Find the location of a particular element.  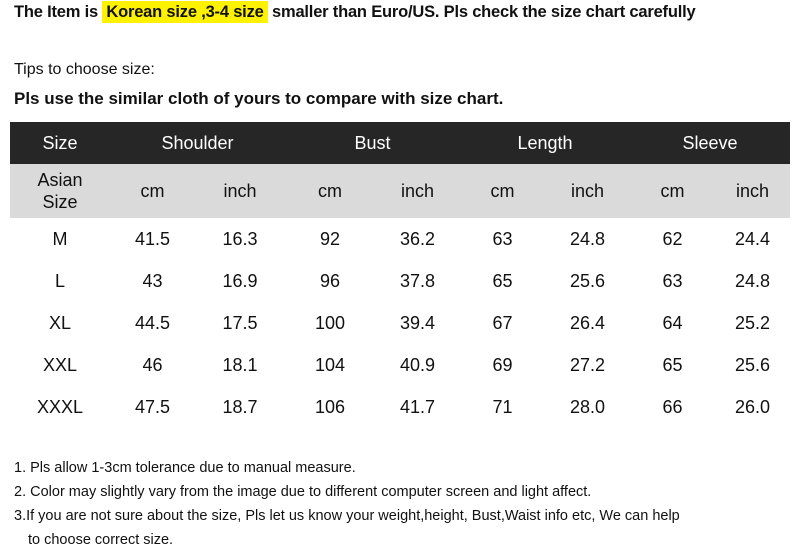

measurement-cell: 16.3 is located at coordinates (240, 238).